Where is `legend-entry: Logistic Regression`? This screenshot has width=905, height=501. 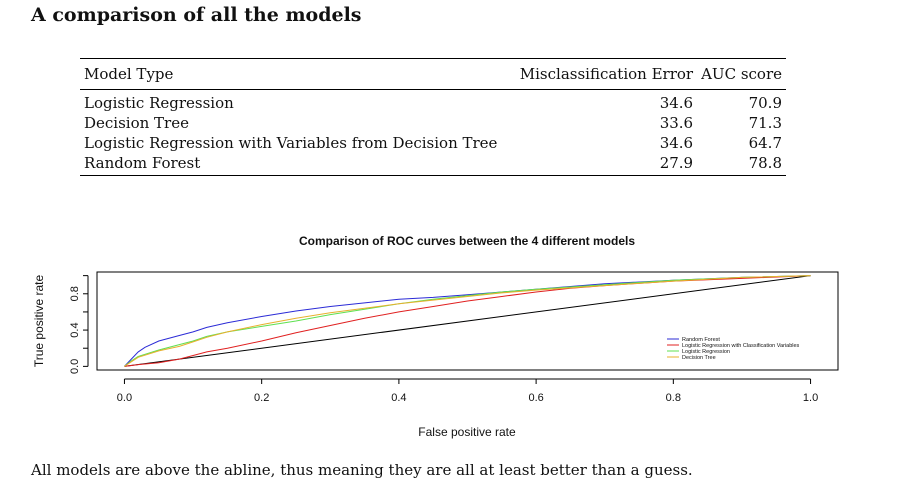
legend-entry: Logistic Regression is located at coordinates (706, 352).